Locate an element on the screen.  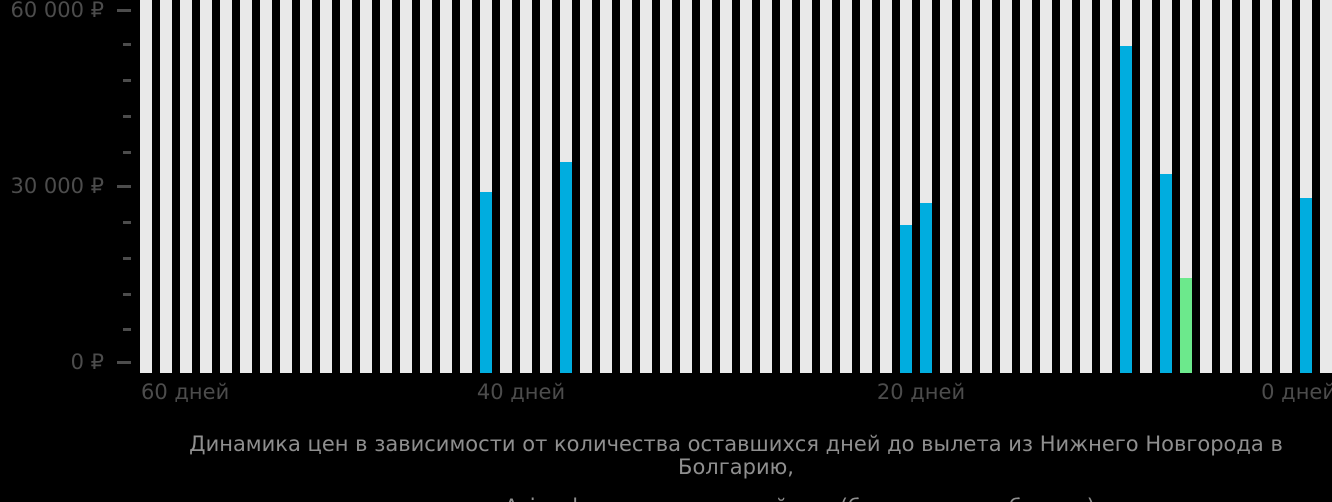
x-axis-label-40-days: 40 дней is located at coordinates (521, 392).